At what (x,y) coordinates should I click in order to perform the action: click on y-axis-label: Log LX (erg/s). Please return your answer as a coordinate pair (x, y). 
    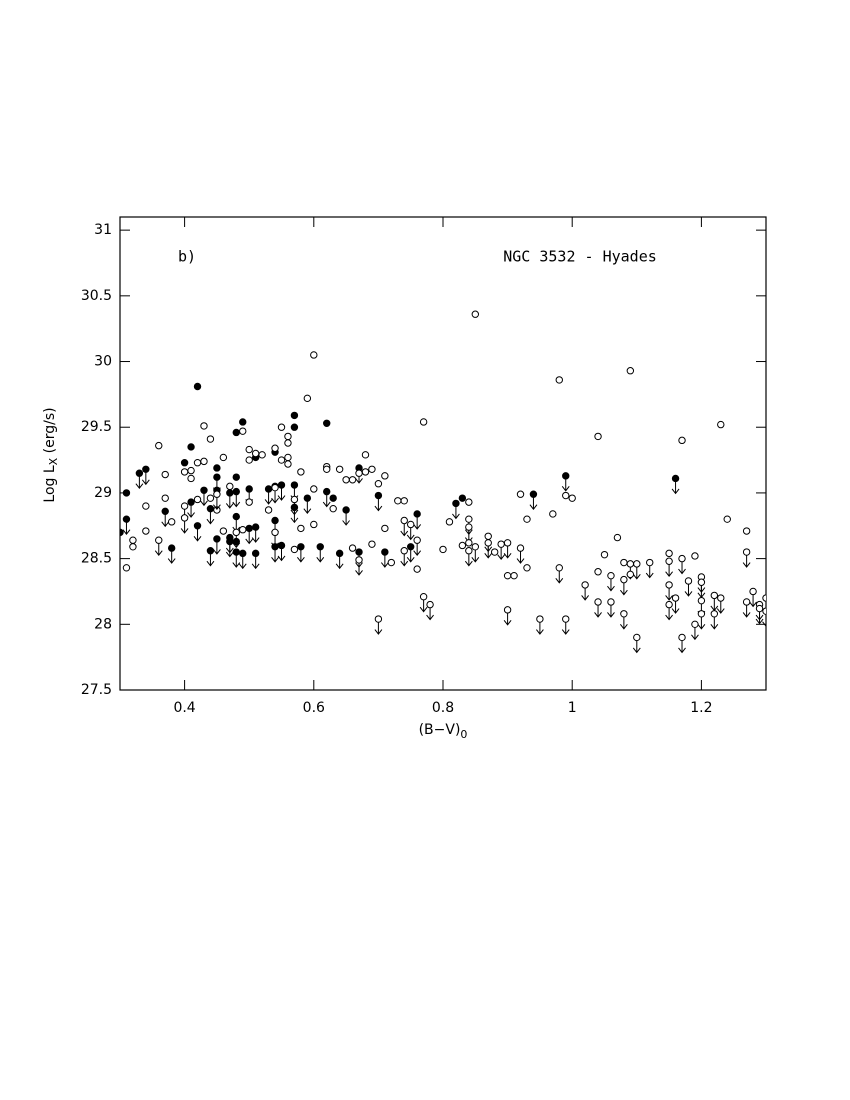
    Looking at the image, I should click on (51, 454).